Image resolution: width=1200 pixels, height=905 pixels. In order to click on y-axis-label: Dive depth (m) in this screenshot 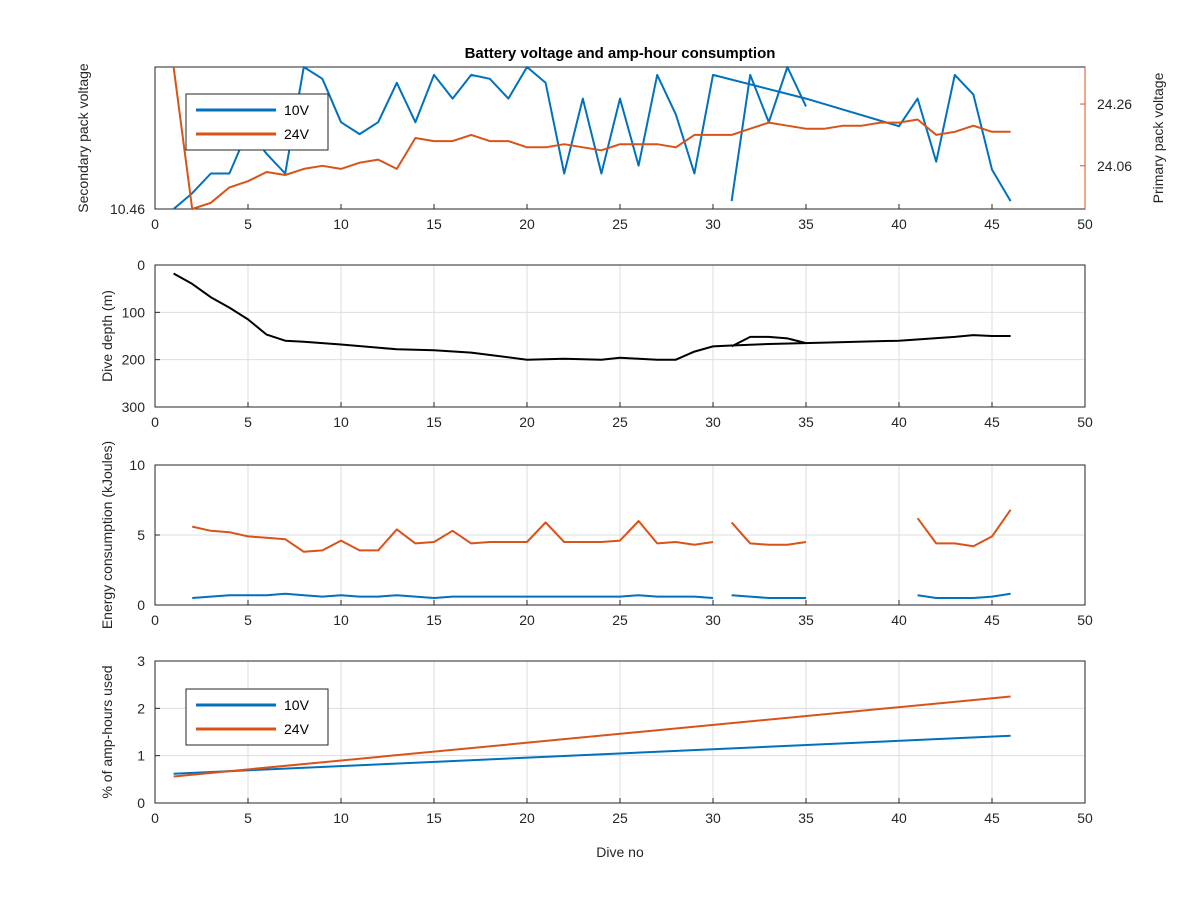, I will do `click(107, 336)`.